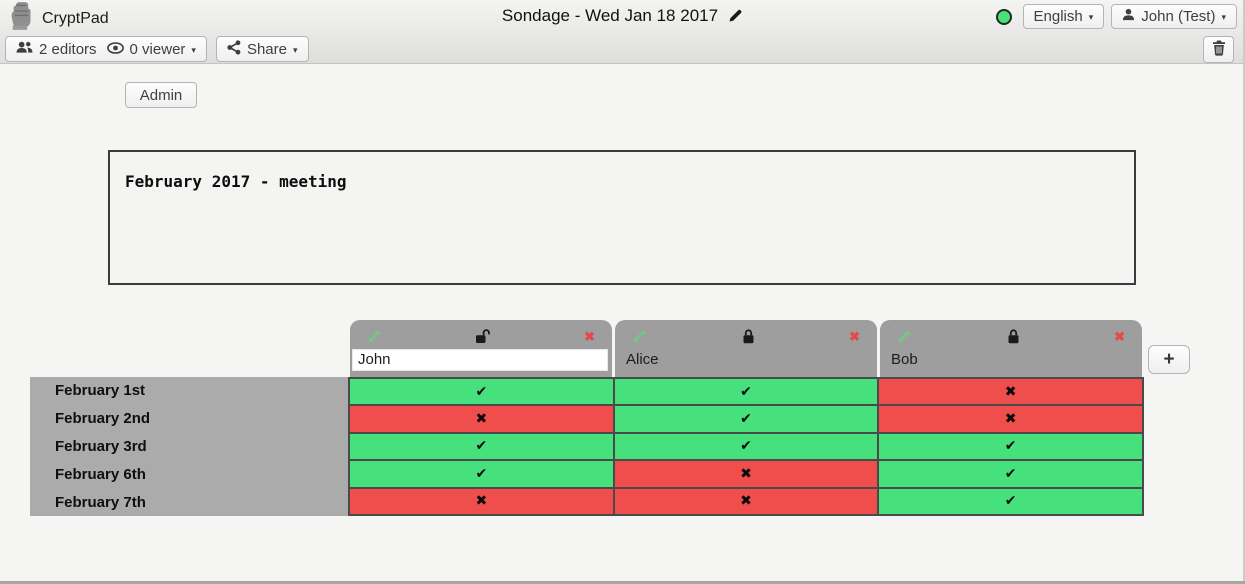  Describe the element at coordinates (1058, 16) in the screenshot. I see `language-label: English` at that location.